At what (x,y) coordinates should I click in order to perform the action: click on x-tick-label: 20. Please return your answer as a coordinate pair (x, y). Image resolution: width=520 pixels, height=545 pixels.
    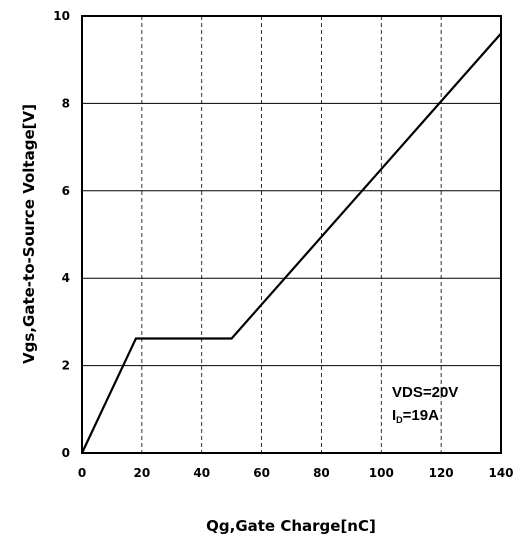
    Looking at the image, I should click on (142, 473).